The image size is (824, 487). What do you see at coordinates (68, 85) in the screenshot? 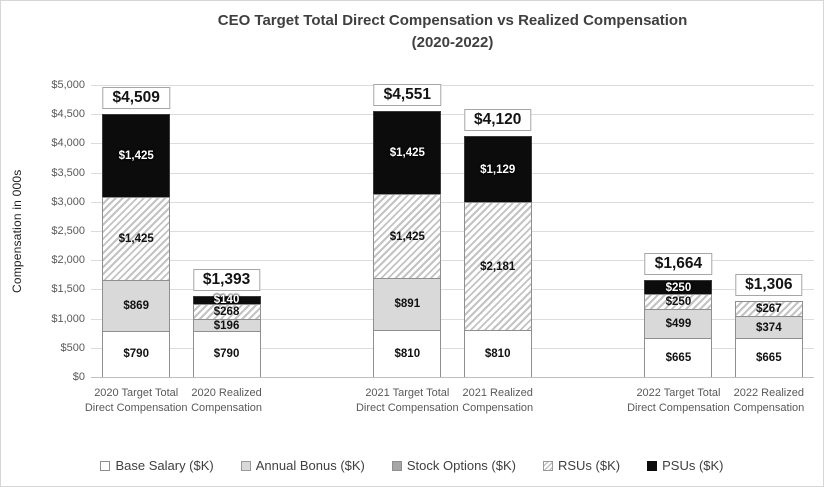
I see `y-tick-label: $5,000` at bounding box center [68, 85].